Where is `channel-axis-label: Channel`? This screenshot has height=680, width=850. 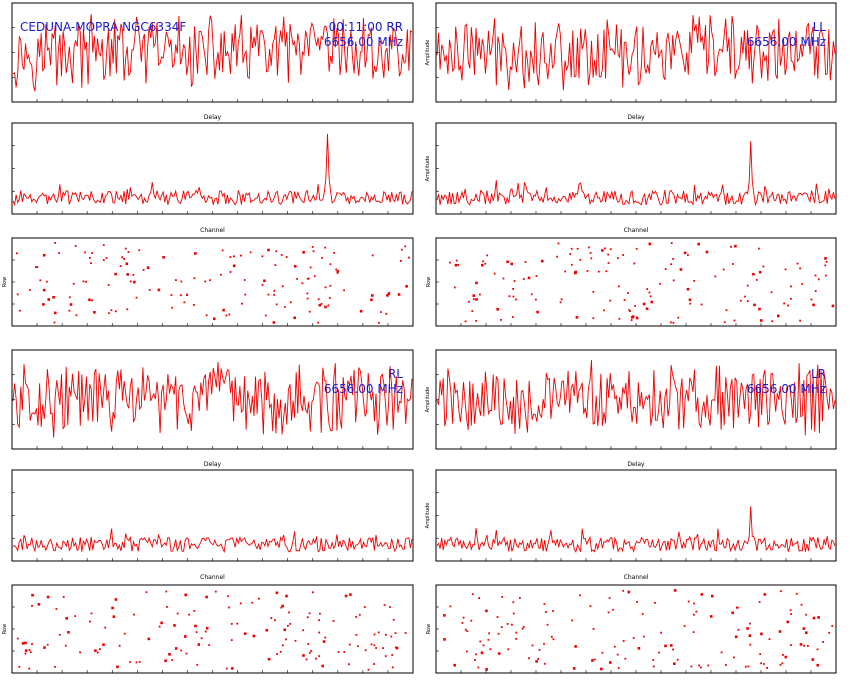 channel-axis-label: Channel is located at coordinates (212, 577).